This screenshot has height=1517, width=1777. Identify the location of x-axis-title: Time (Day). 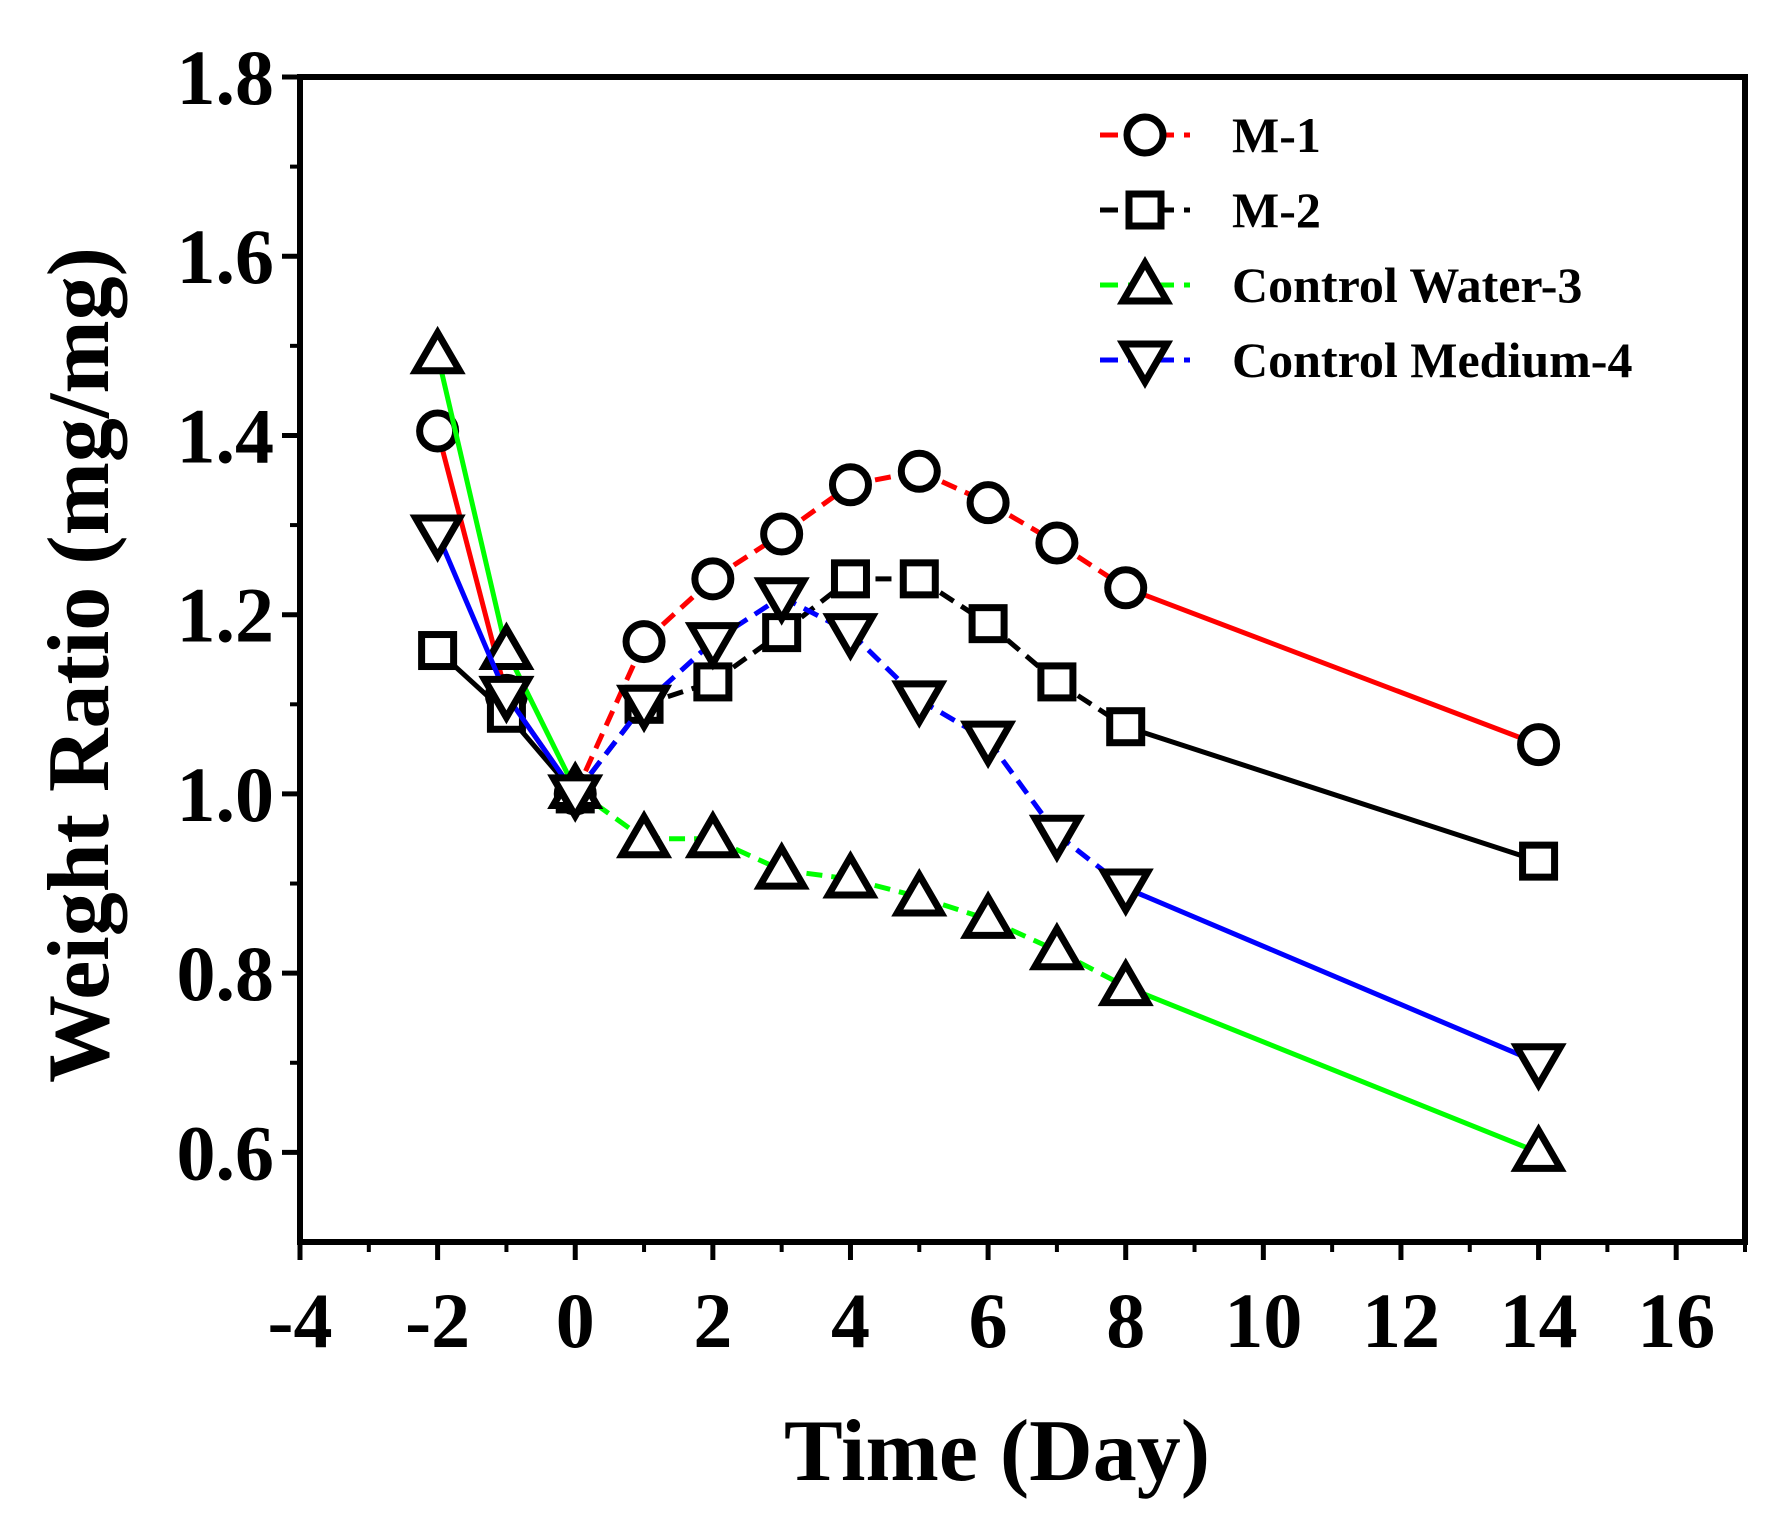
(997, 1451).